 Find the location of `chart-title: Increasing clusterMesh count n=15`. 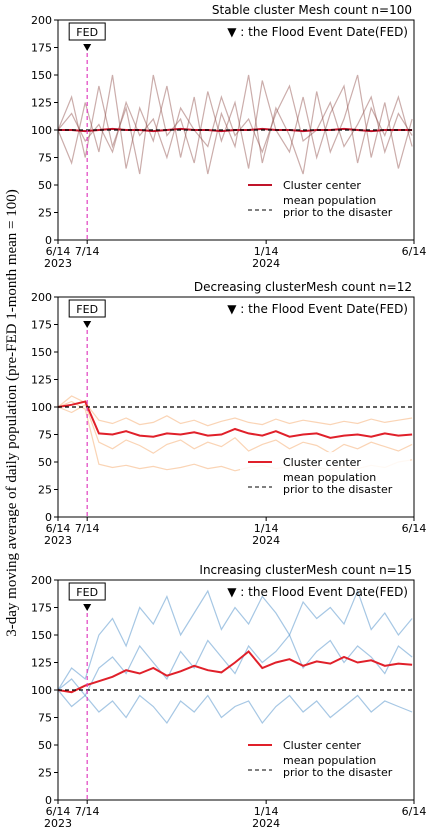

chart-title: Increasing clusterMesh count n=15 is located at coordinates (305, 570).